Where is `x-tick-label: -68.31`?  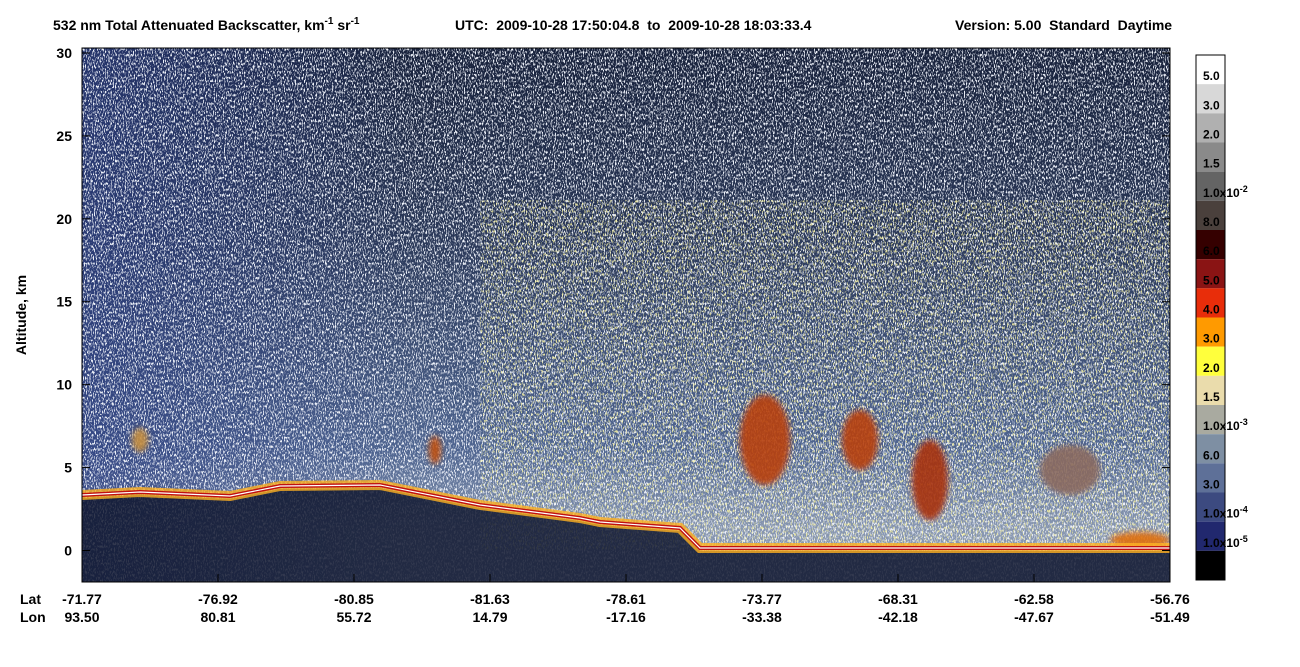
x-tick-label: -68.31 is located at coordinates (898, 599).